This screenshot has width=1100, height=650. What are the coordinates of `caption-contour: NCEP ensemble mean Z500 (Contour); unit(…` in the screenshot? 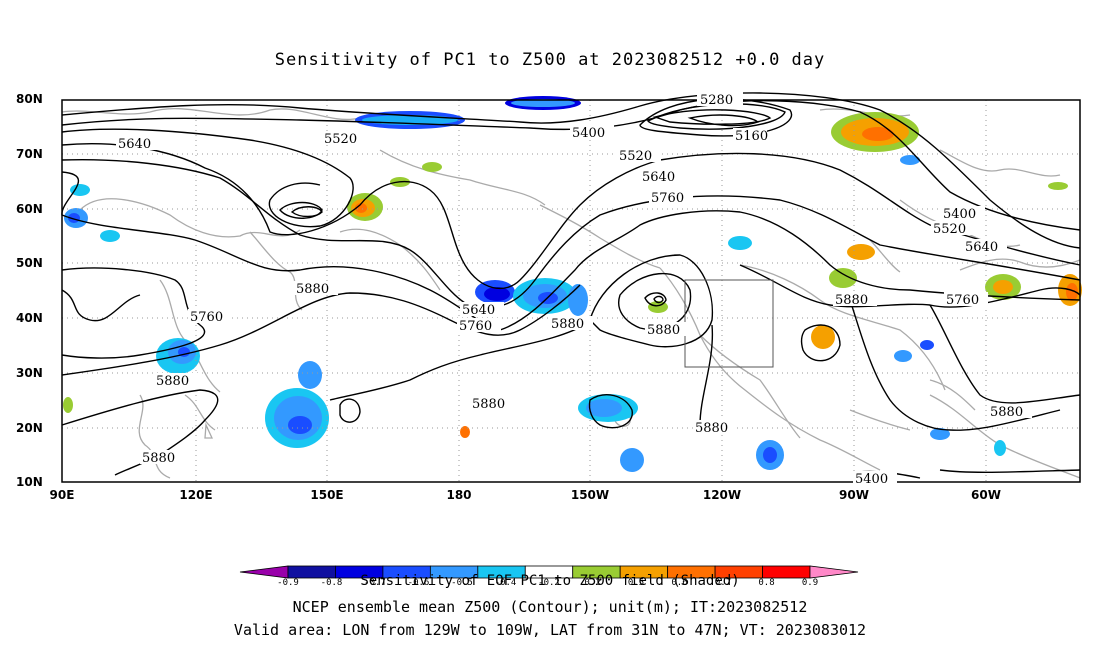 It's located at (550, 607).